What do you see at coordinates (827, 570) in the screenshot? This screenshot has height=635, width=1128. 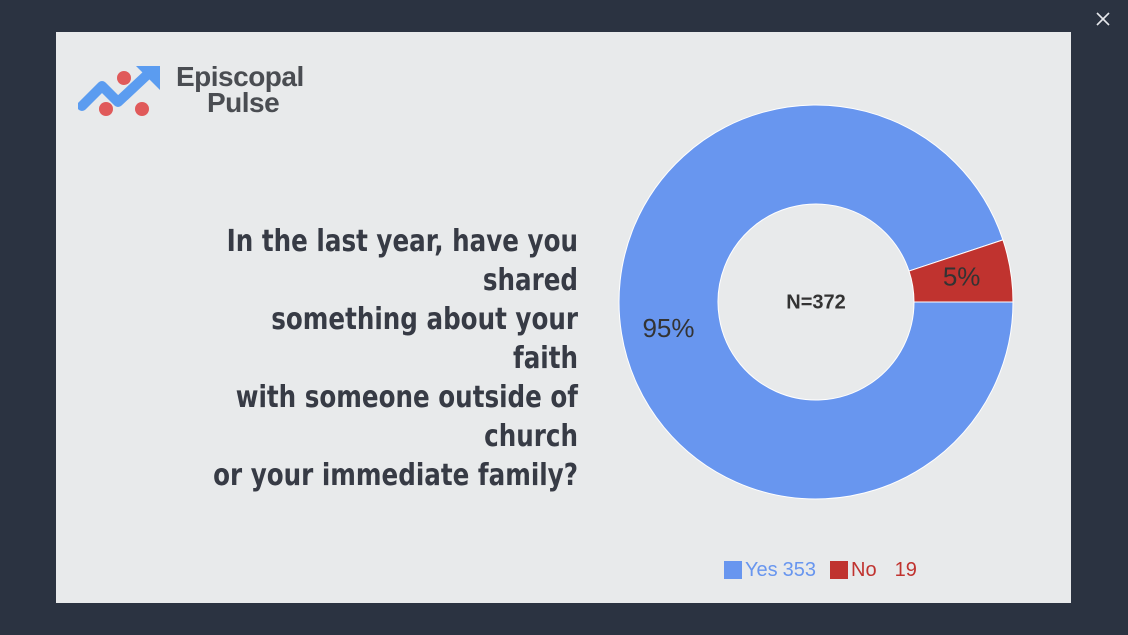 I see `chart-legend: Yes 353 No 19` at bounding box center [827, 570].